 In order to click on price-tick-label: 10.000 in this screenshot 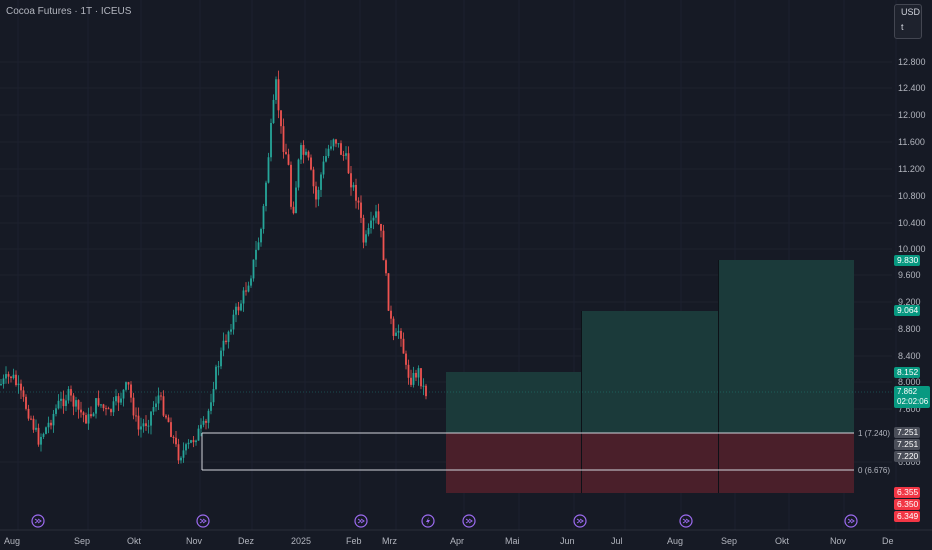, I will do `click(912, 249)`.